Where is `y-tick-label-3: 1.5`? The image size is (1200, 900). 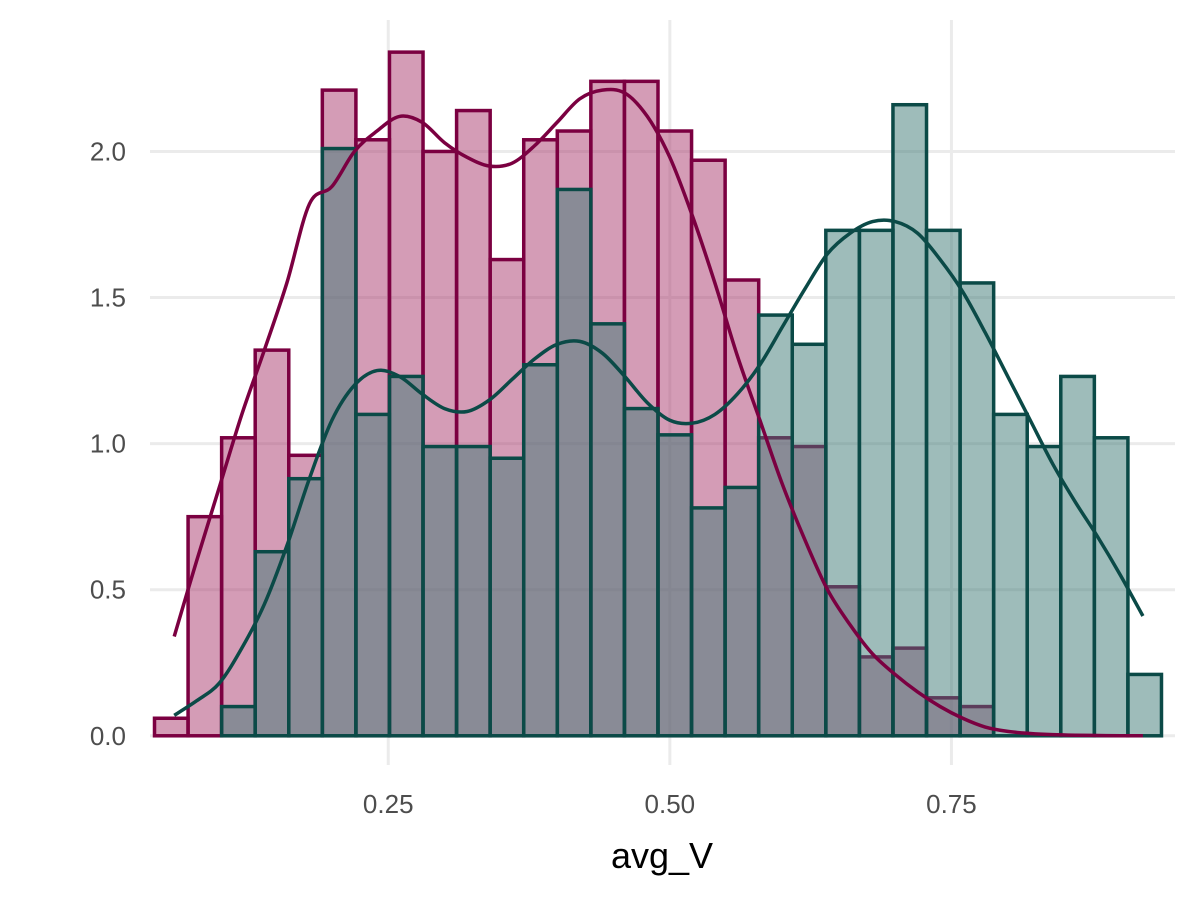
y-tick-label-3: 1.5 is located at coordinates (108, 298).